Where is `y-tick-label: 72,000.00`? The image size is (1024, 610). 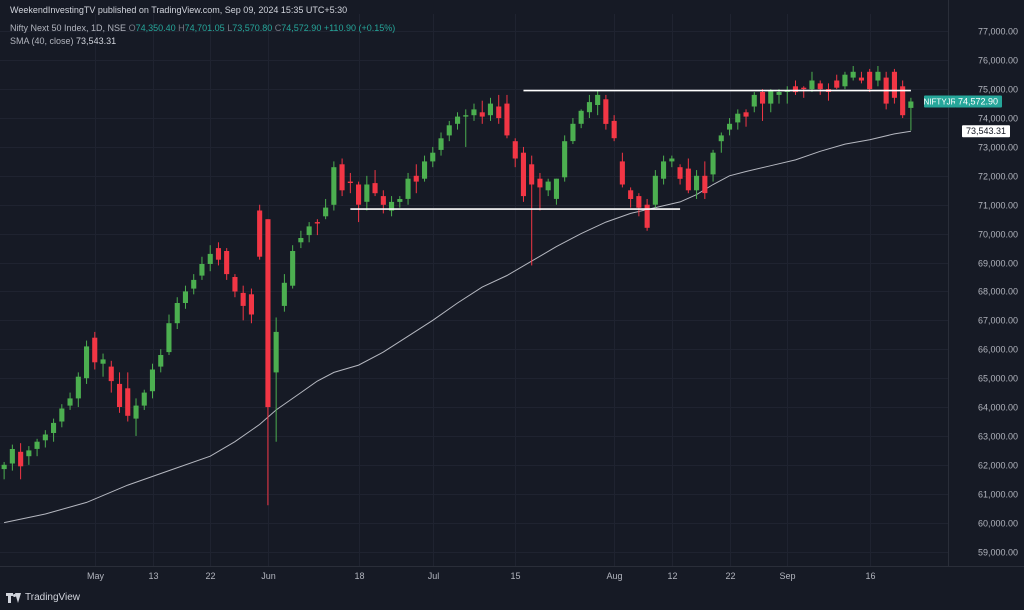
y-tick-label: 72,000.00 is located at coordinates (998, 177).